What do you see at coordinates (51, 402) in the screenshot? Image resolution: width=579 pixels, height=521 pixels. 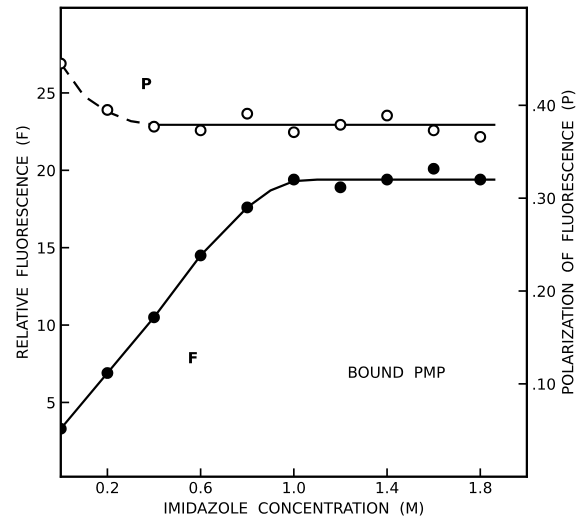 I see `y-tick-label: 5` at bounding box center [51, 402].